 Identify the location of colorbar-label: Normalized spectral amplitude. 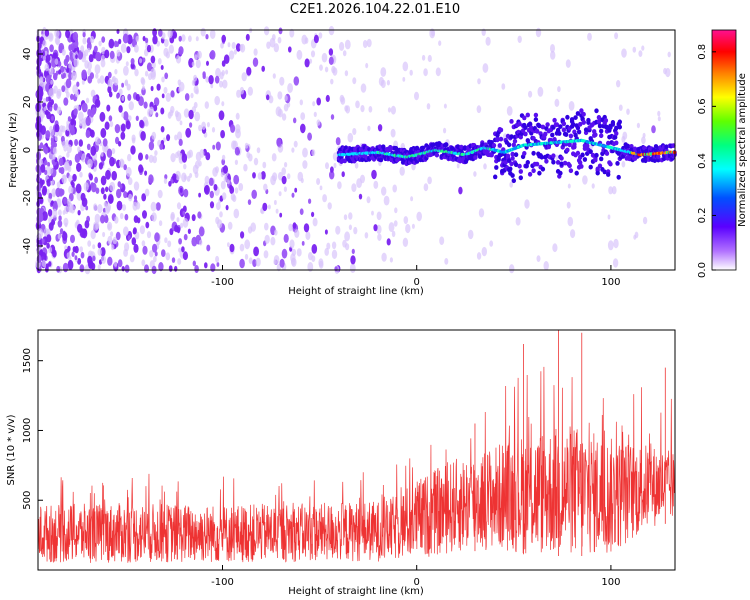
(742, 150).